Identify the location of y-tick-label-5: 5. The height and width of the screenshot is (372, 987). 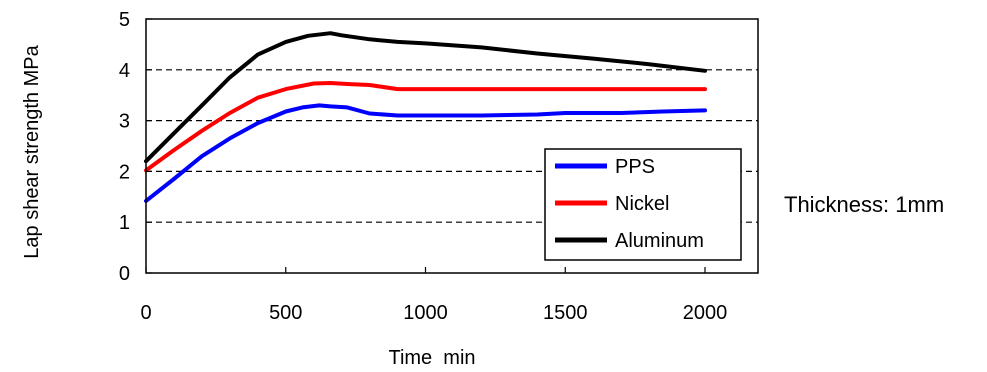
(124, 20).